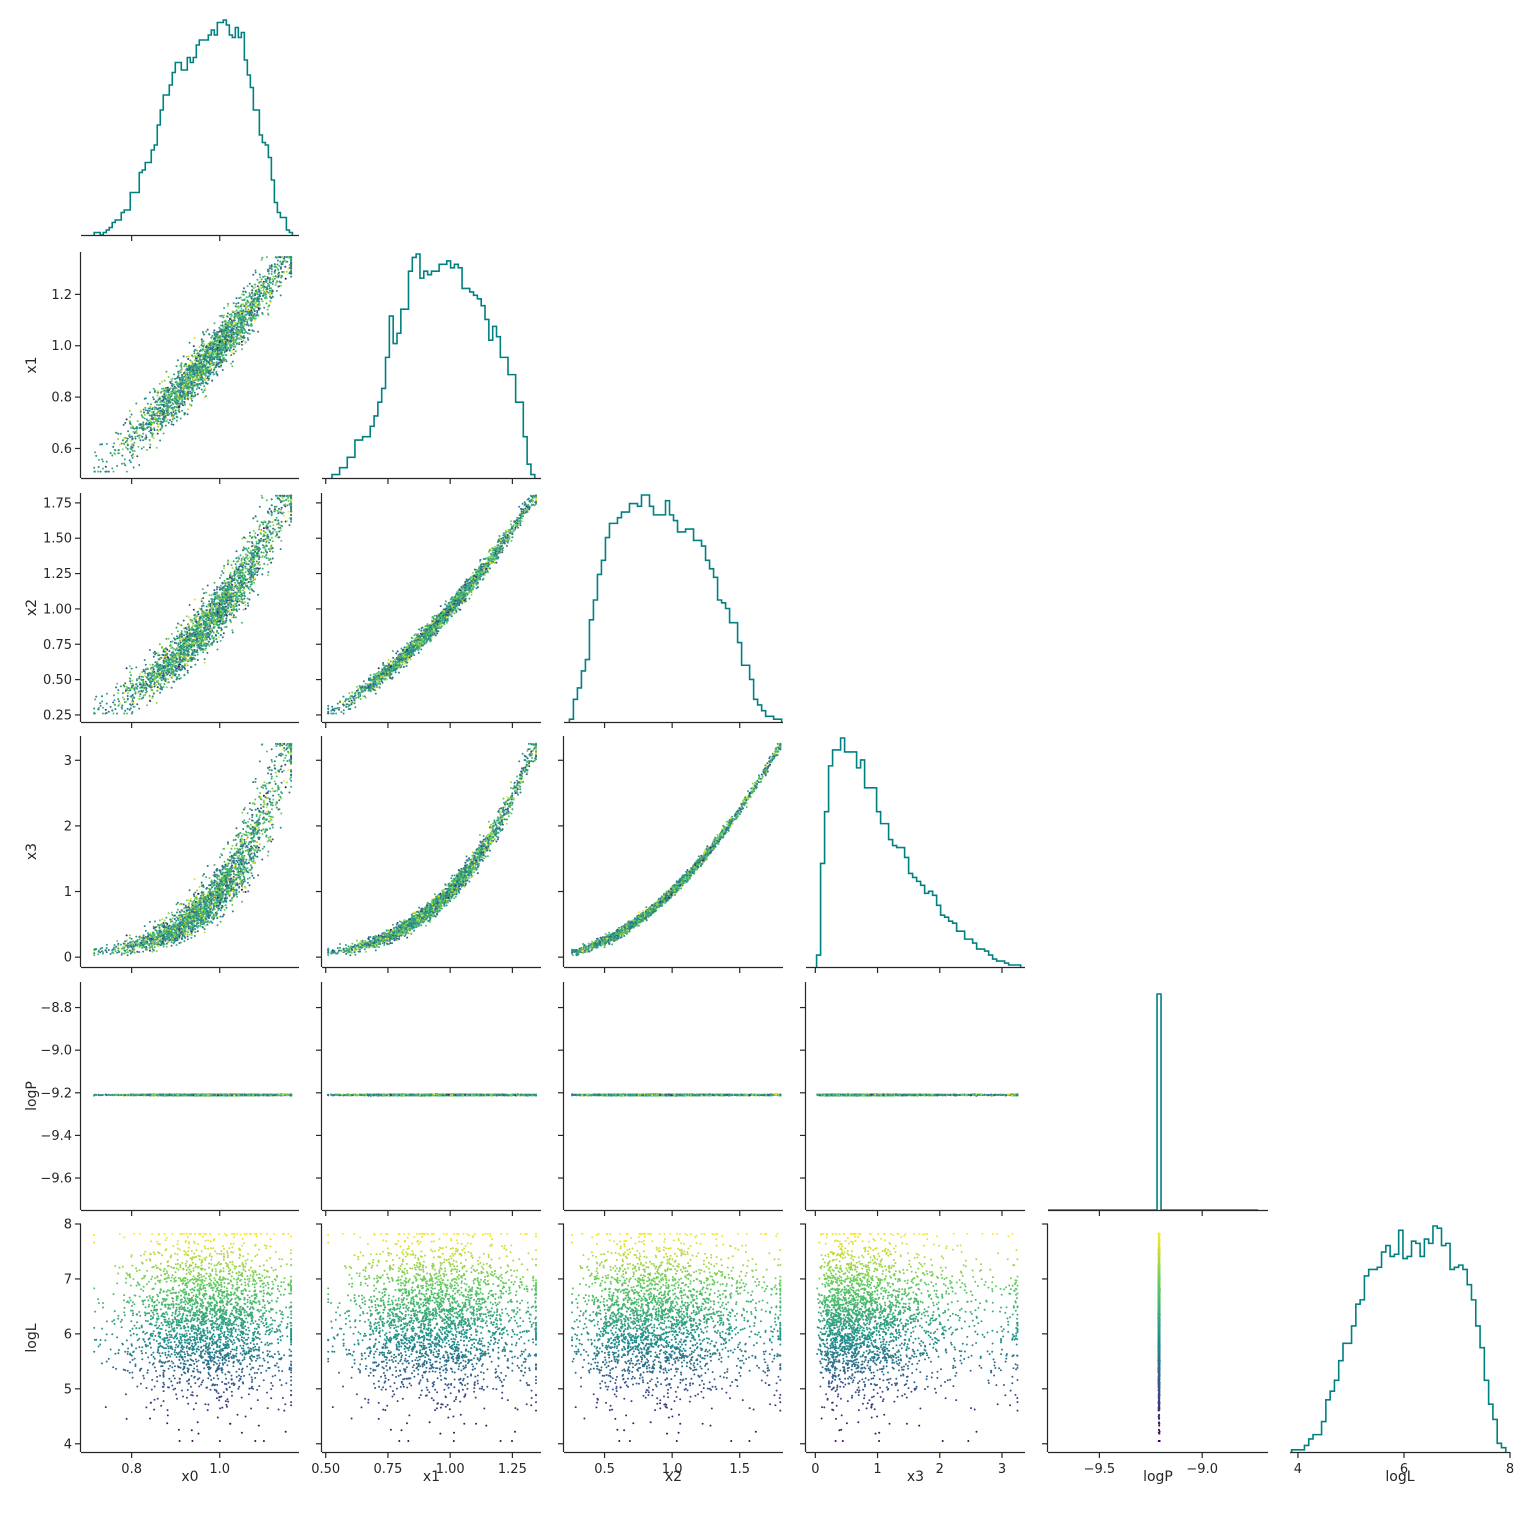  I want to click on y-tick-label: 0.6, so click(61, 449).